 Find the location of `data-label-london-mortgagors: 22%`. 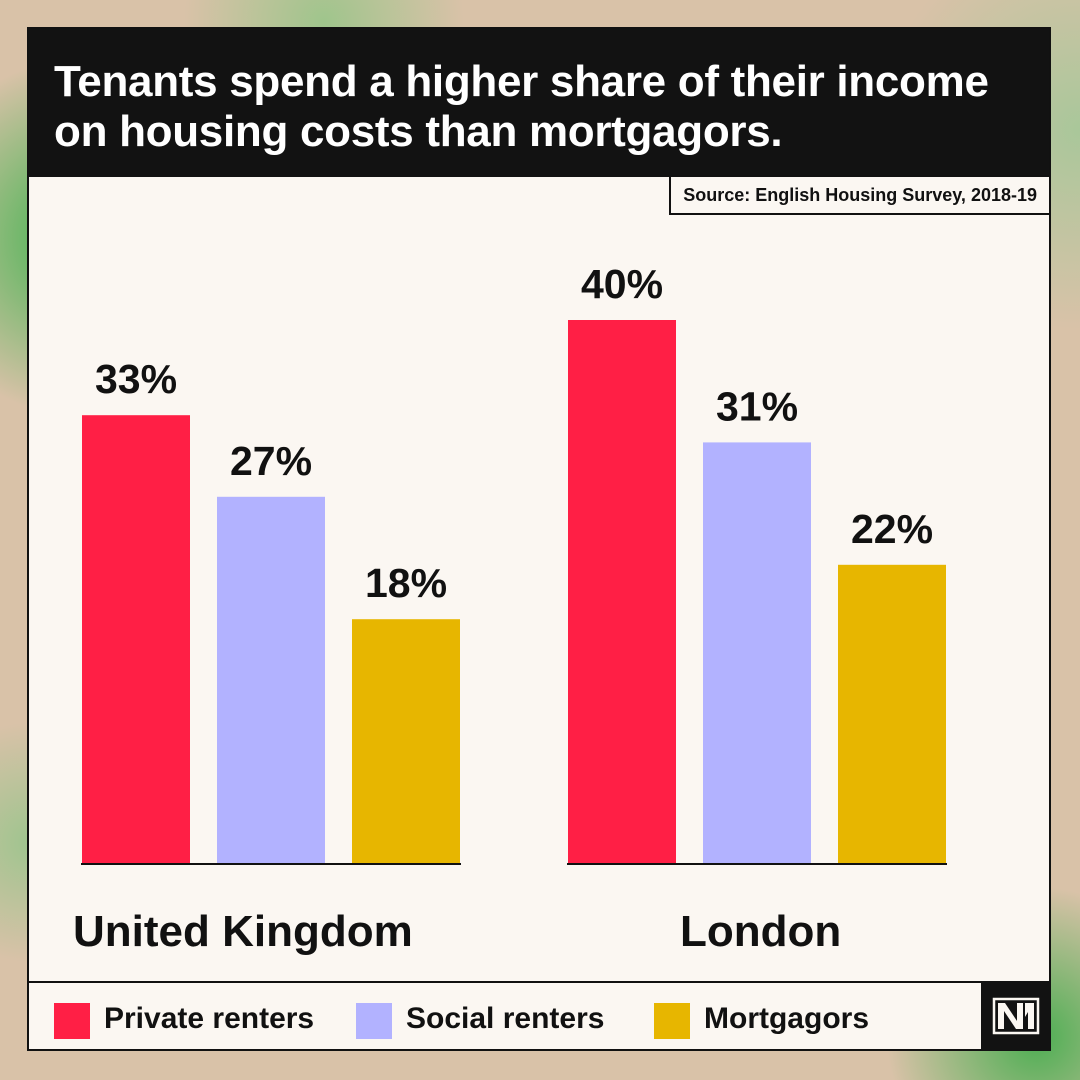

data-label-london-mortgagors: 22% is located at coordinates (892, 529).